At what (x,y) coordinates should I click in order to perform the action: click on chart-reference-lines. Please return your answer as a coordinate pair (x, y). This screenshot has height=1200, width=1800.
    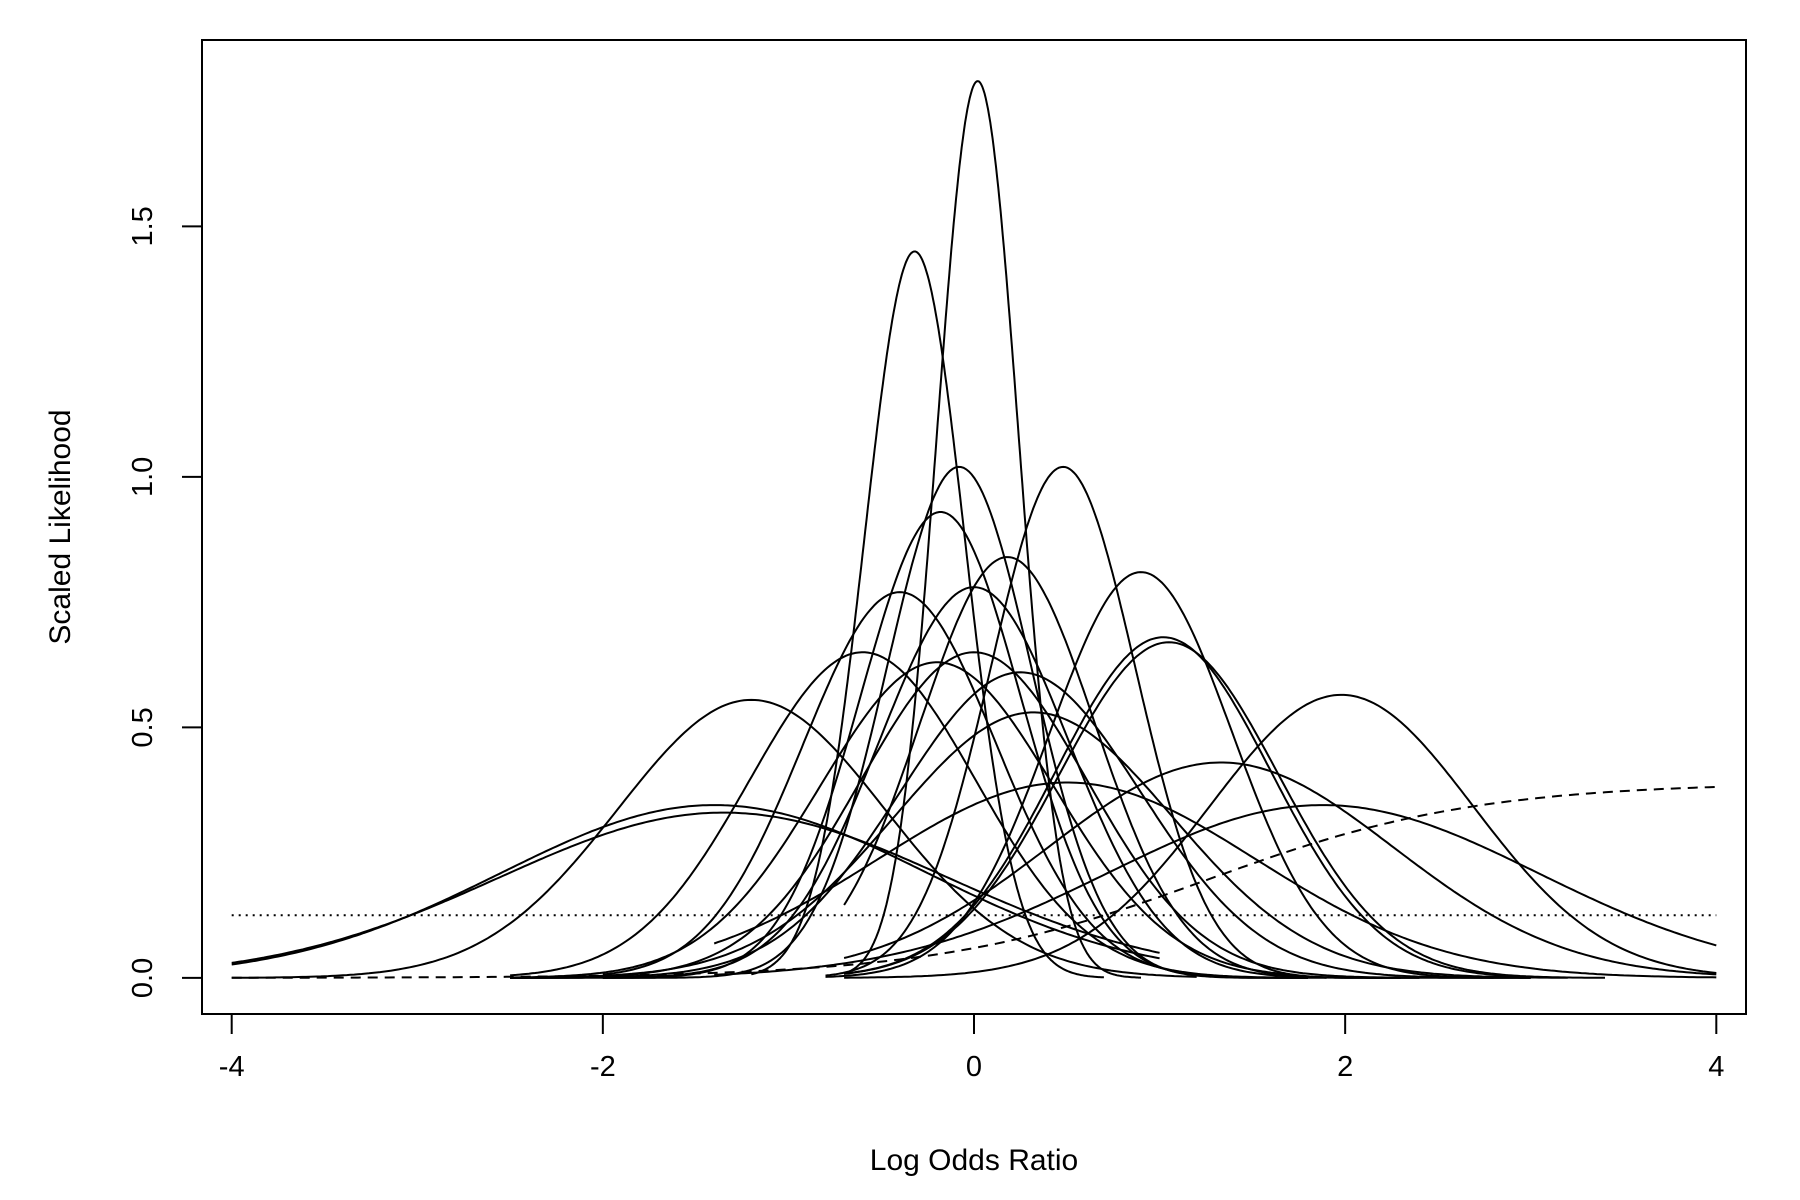
    Looking at the image, I should click on (974, 882).